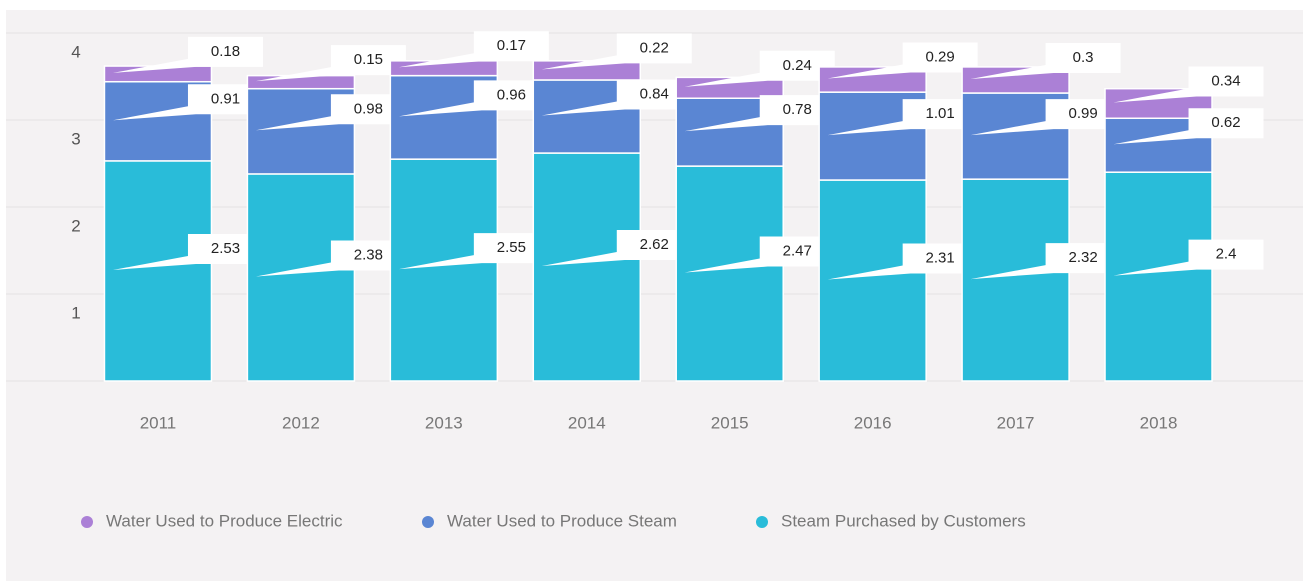 This screenshot has height=581, width=1303. I want to click on x-tick-label: 2013, so click(444, 422).